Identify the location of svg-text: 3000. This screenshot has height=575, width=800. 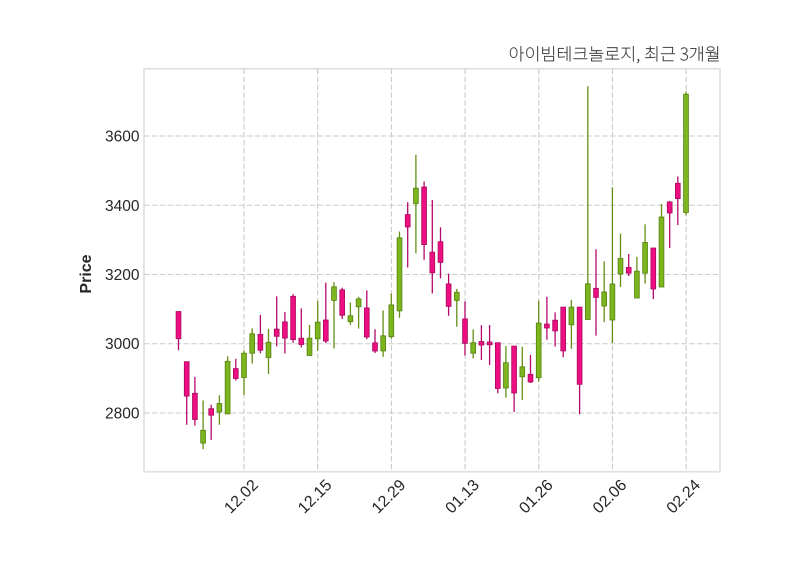
(122, 344).